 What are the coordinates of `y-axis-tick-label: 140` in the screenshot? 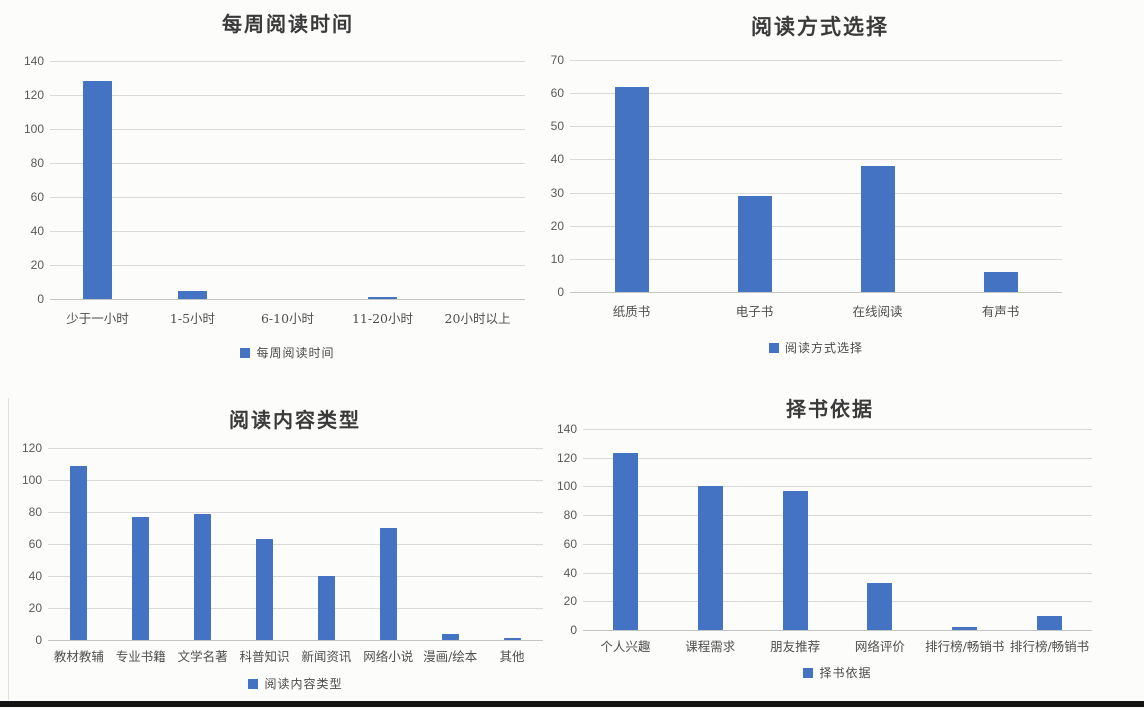 It's located at (566, 429).